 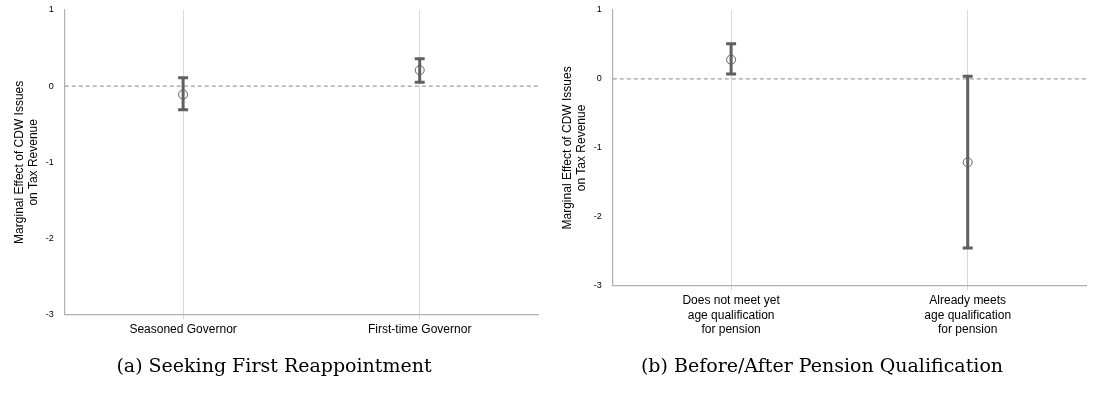 I want to click on x-tick-label: Already meets age qualification for pension, so click(x=968, y=315).